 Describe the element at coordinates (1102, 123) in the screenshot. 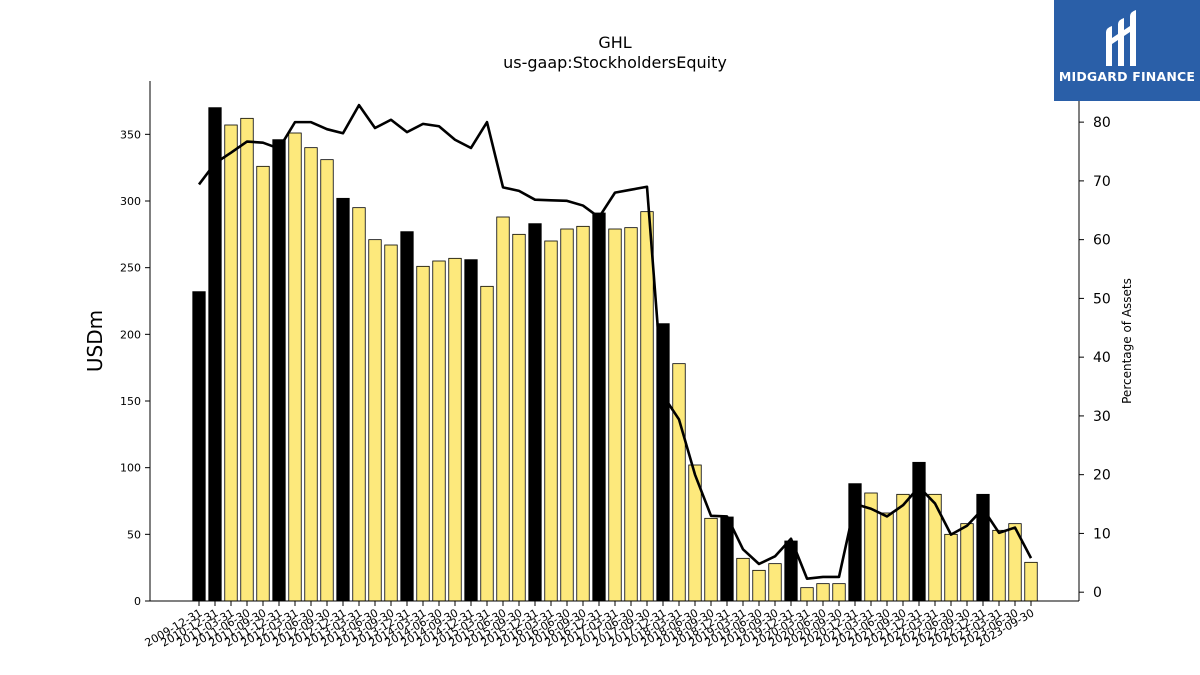

I see `y2-tick-label: 80` at that location.